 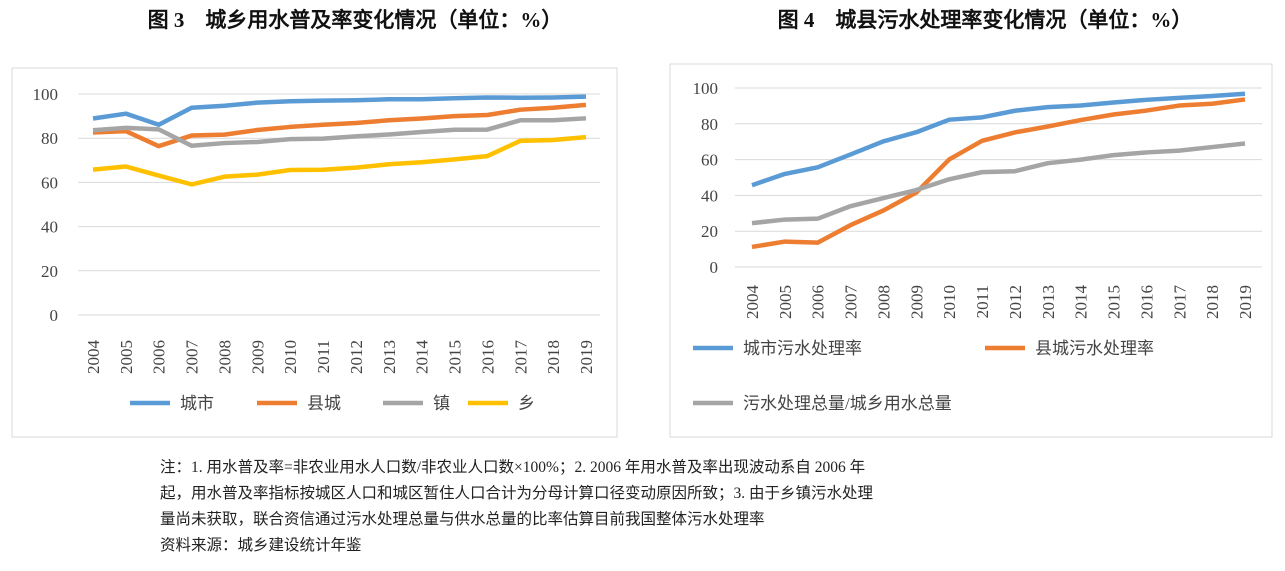 What do you see at coordinates (339, 132) in the screenshot?
I see `series-line-镇` at bounding box center [339, 132].